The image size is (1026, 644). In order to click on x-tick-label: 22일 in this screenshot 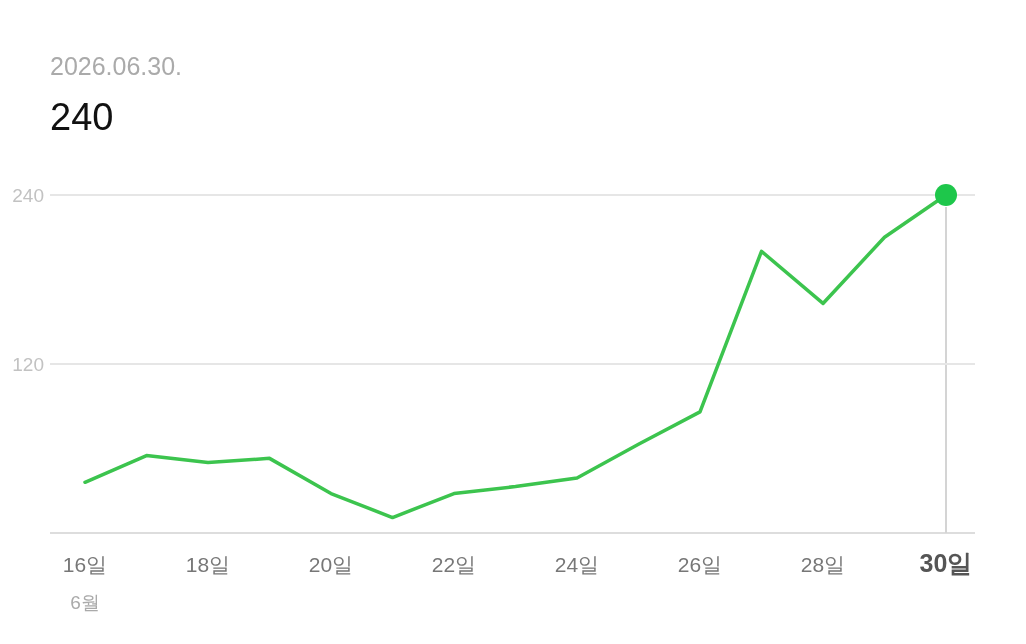, I will do `click(454, 564)`.